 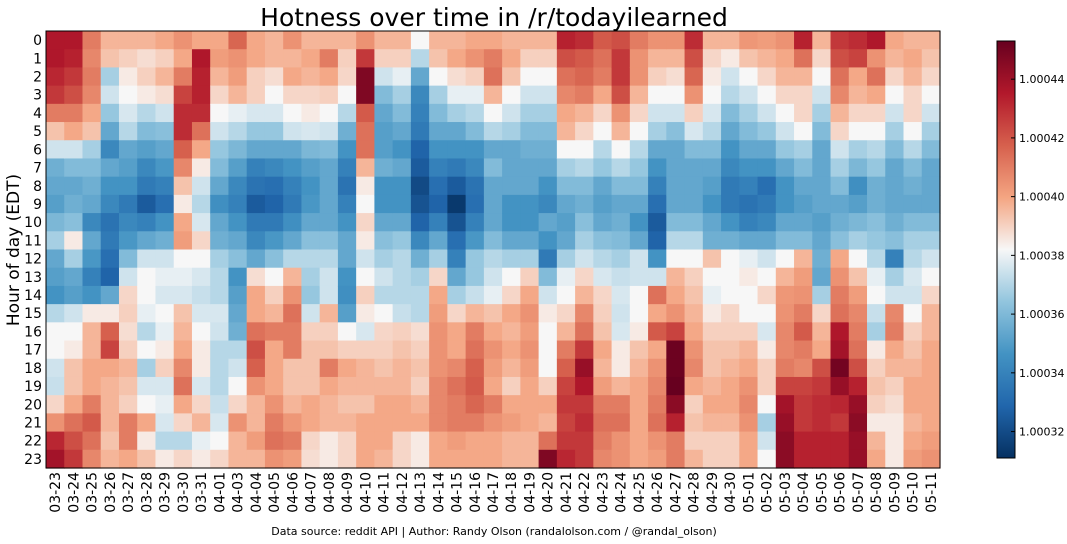 What do you see at coordinates (166, 492) in the screenshot?
I see `x-tick-label: 03-29` at bounding box center [166, 492].